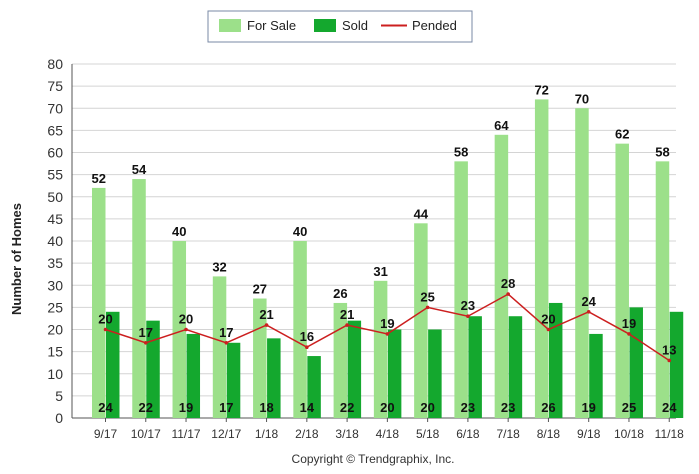  I want to click on x-tick-label: 8/18, so click(549, 434).